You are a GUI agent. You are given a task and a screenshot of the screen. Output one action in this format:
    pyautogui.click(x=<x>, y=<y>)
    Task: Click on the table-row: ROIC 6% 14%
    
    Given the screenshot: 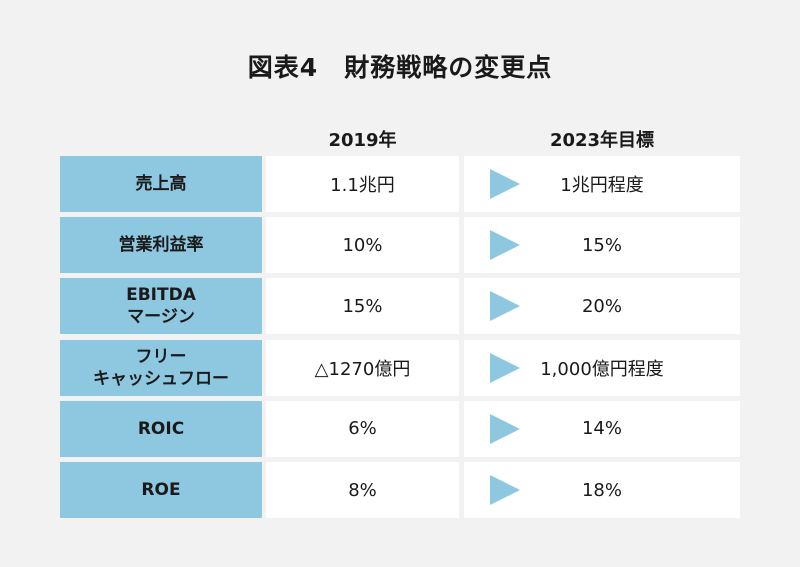 What is the action you would take?
    pyautogui.click(x=400, y=428)
    